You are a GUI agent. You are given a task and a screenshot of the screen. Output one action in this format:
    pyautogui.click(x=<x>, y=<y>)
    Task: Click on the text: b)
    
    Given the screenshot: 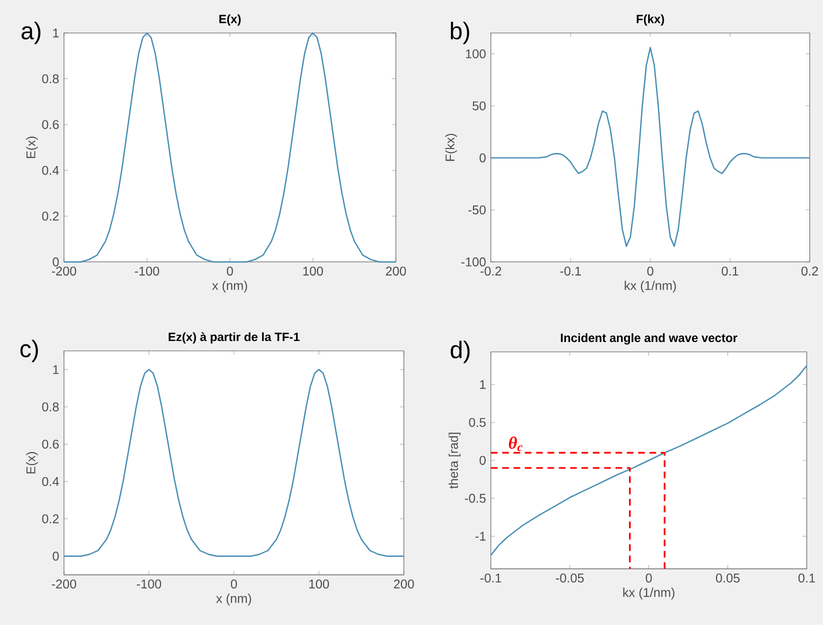 What is the action you would take?
    pyautogui.click(x=460, y=33)
    